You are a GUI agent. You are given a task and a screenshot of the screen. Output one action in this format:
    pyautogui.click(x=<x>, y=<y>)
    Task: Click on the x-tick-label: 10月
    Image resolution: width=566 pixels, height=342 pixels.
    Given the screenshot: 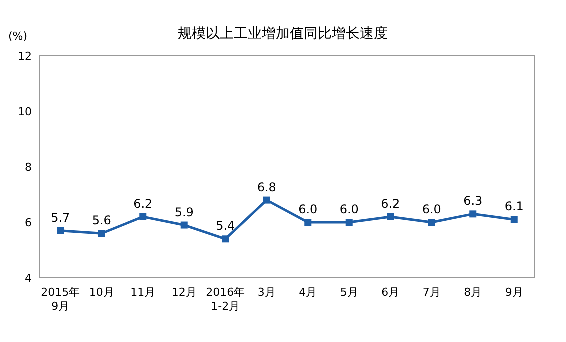 What is the action you would take?
    pyautogui.click(x=101, y=292)
    